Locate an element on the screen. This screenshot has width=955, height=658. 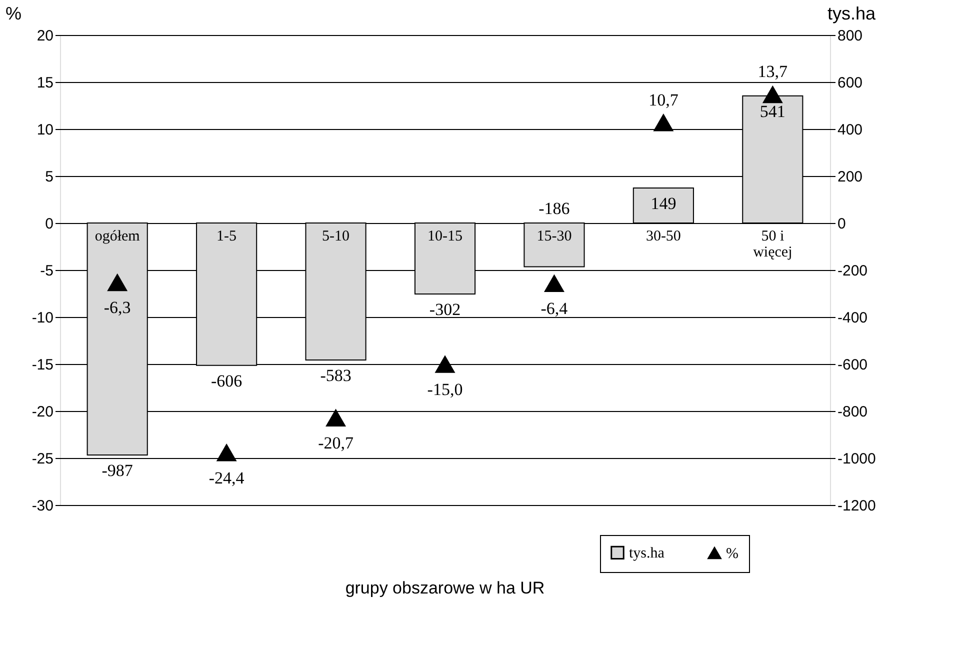
x-tick-label: 15-30 is located at coordinates (554, 236).